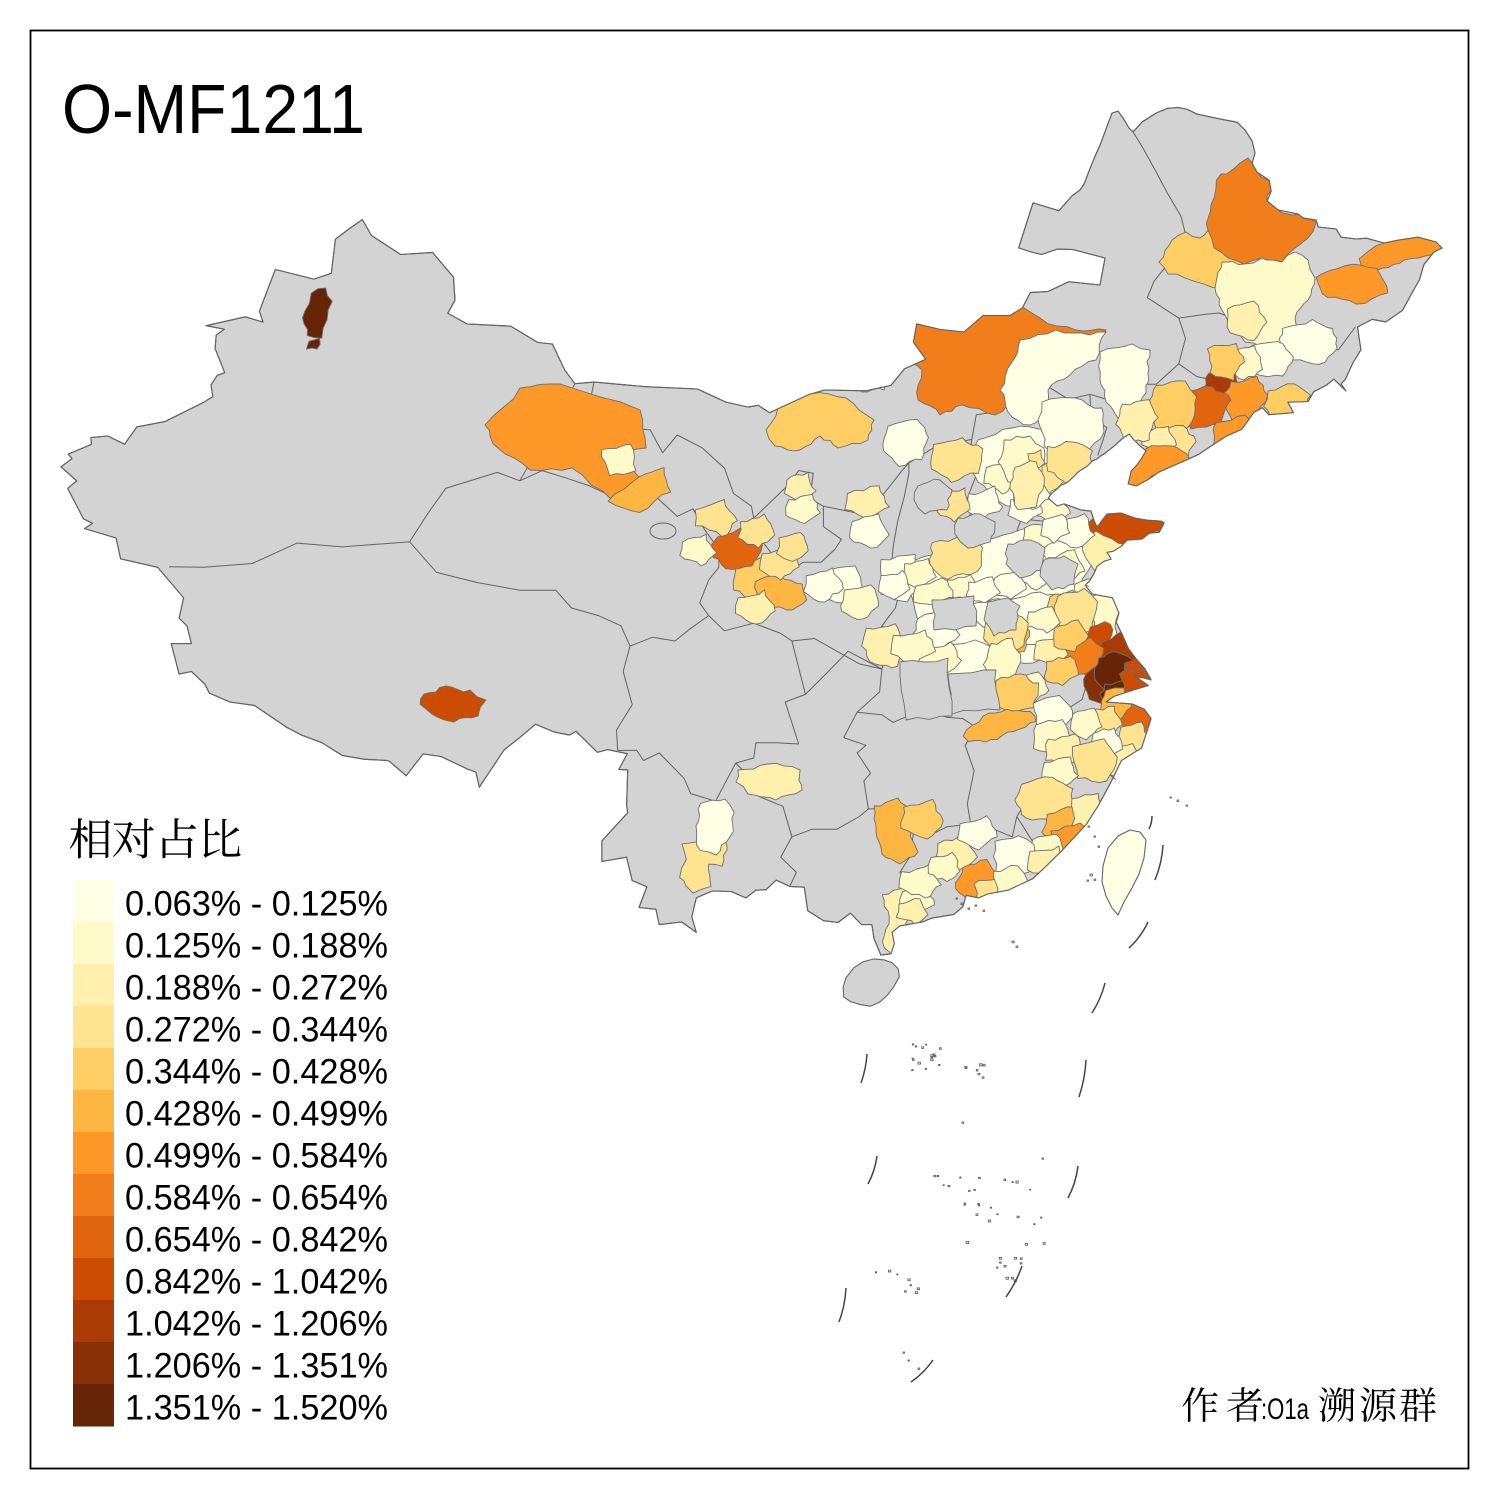  I want to click on svg-text: 0.344% - 0.428%, so click(256, 1072).